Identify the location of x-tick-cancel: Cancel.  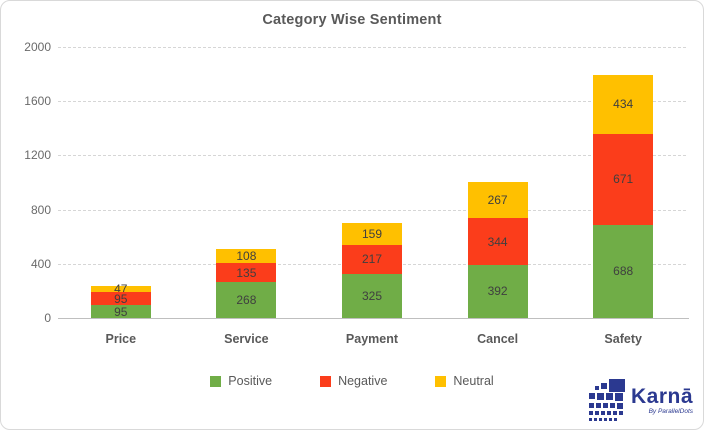
(498, 339).